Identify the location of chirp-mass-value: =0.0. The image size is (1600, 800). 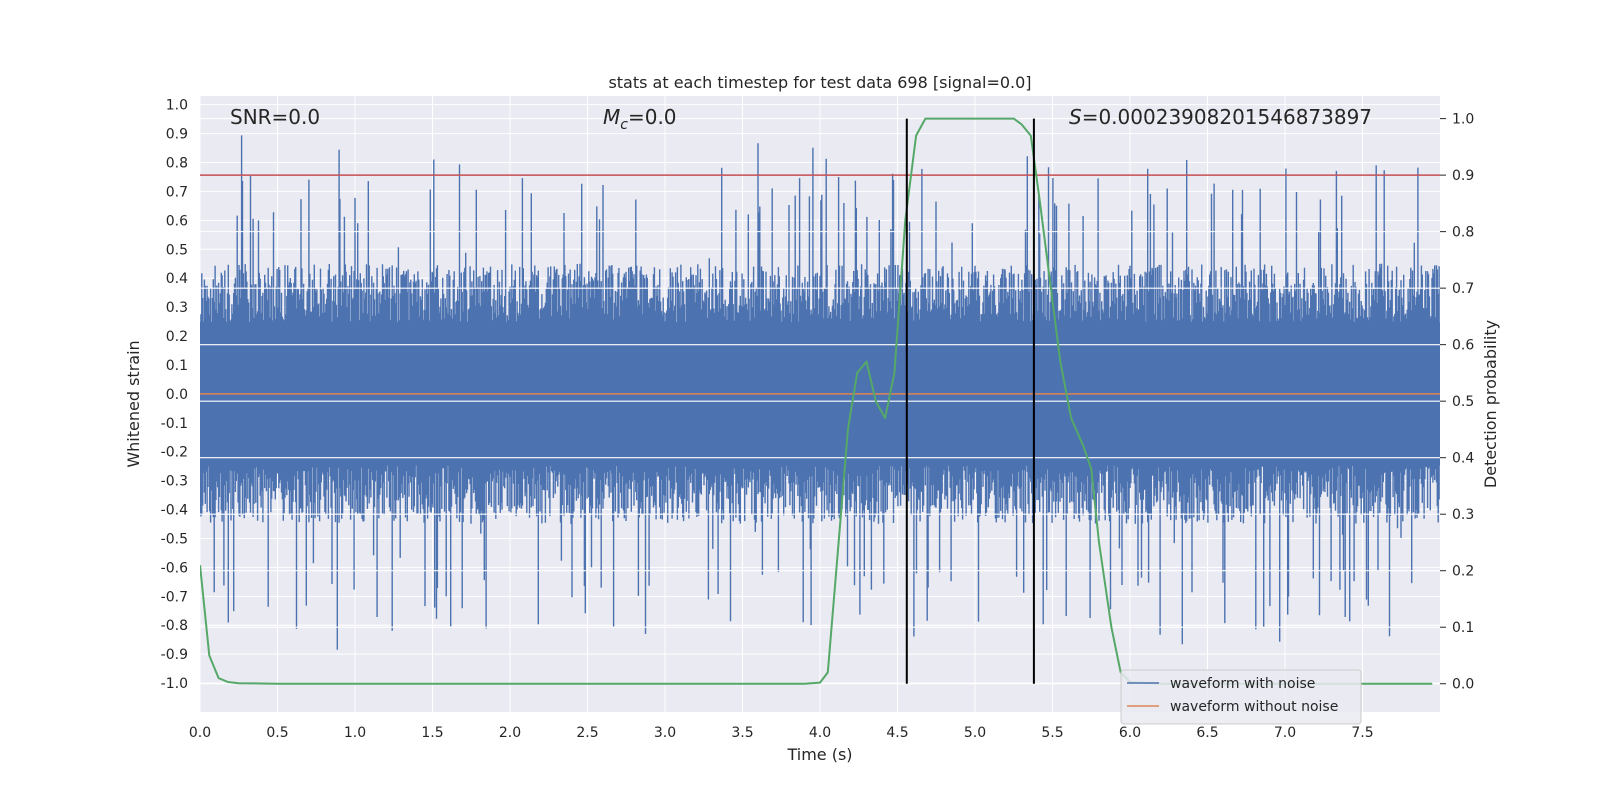
(652, 117).